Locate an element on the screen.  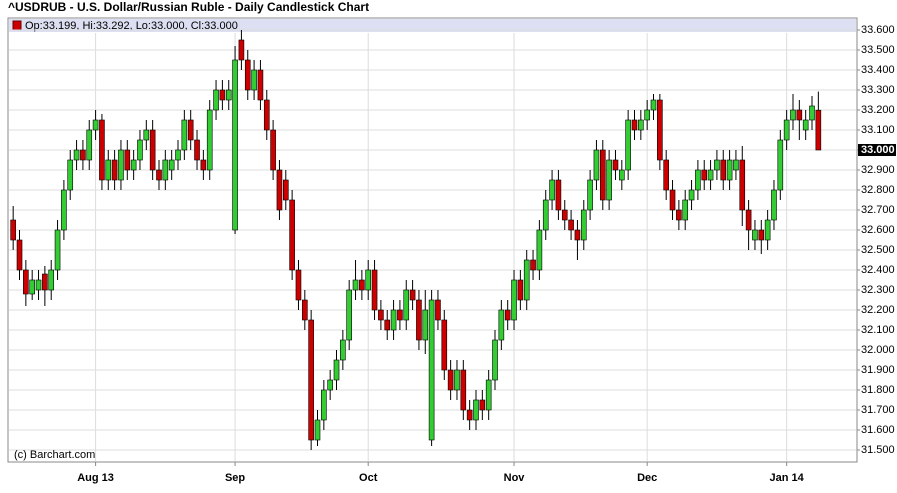
y-tick-label: 32.200 is located at coordinates (878, 310).